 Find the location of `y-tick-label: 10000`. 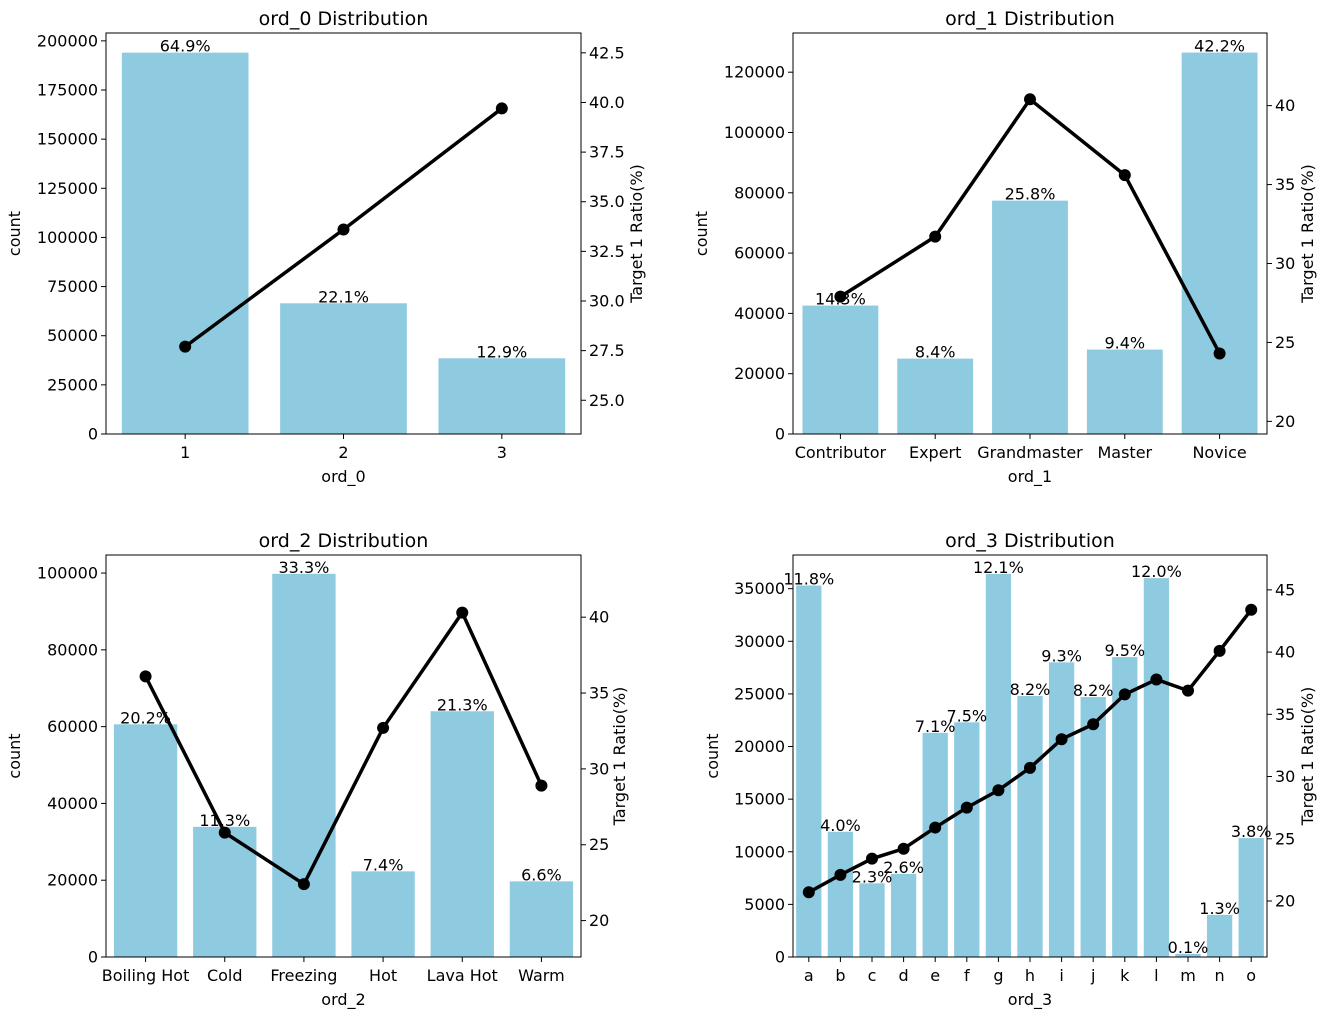

y-tick-label: 10000 is located at coordinates (759, 851).